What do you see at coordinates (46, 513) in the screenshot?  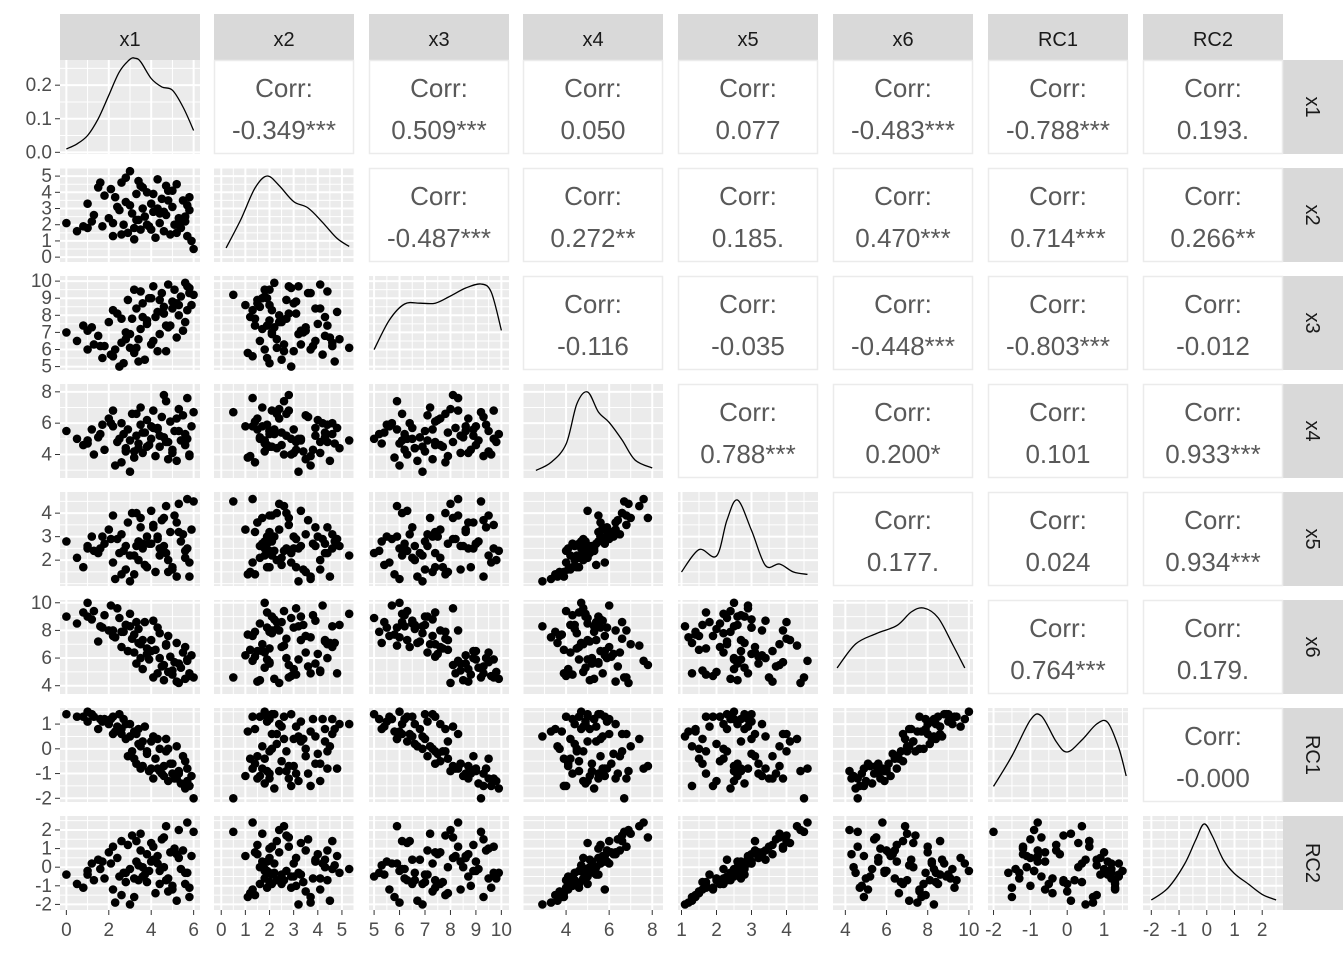 I see `y-tick-label: 4` at bounding box center [46, 513].